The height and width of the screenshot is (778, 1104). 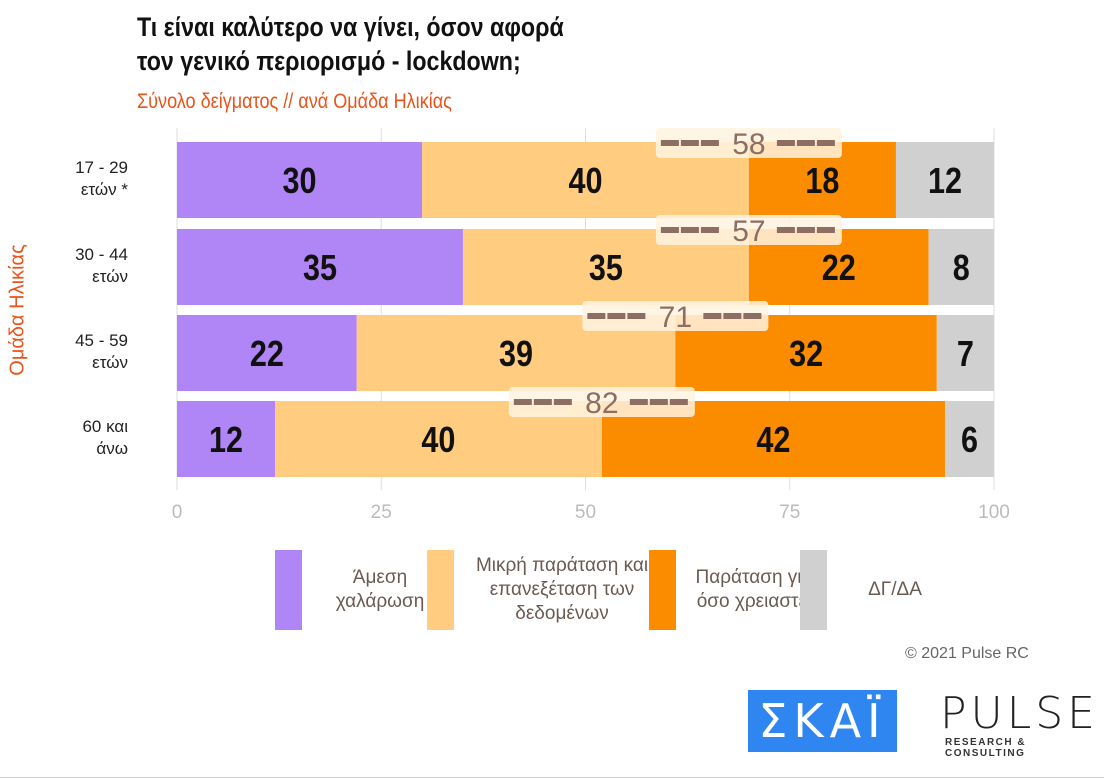 I want to click on title-line-2: τον γενικό περιορισμό - lockdown;, so click(x=329, y=61).